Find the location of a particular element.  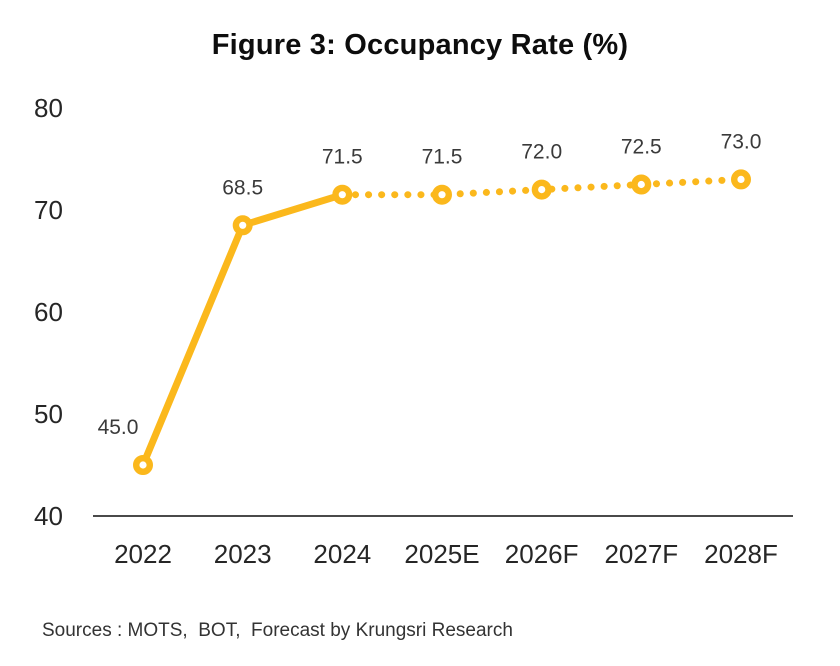

y-axis-tick-label: 60 is located at coordinates (48, 312).